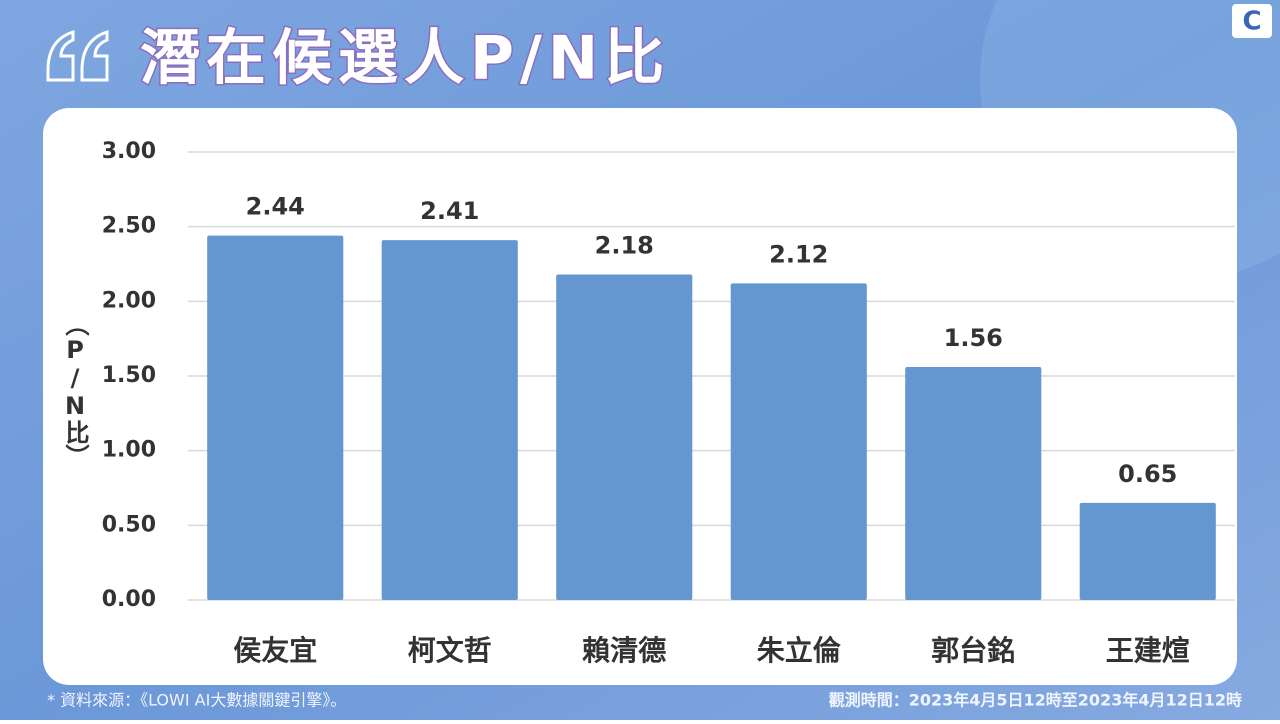  I want to click on x-tick-label: 賴清德, so click(624, 650).